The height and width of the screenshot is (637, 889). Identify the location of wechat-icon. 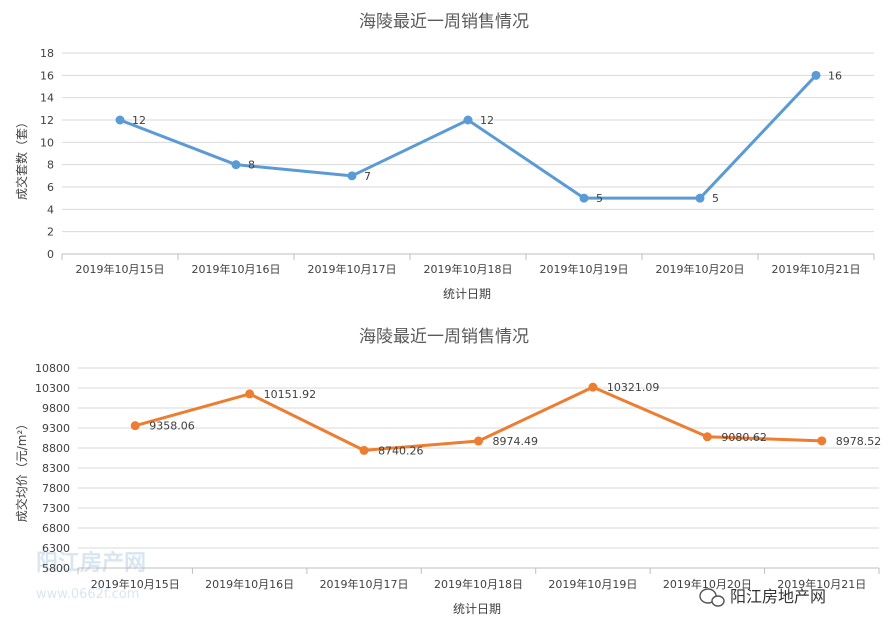
(712, 597).